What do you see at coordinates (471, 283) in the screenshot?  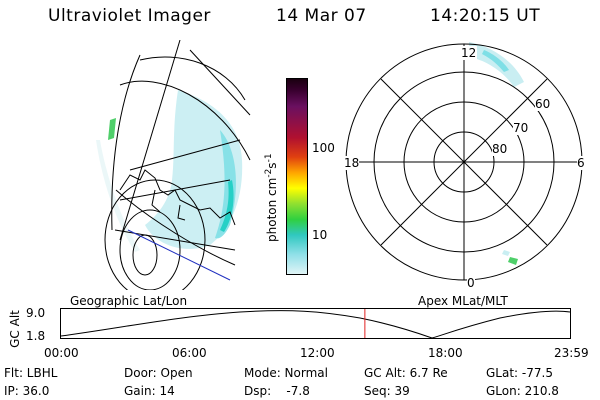 I see `mlt-label-0: 0` at bounding box center [471, 283].